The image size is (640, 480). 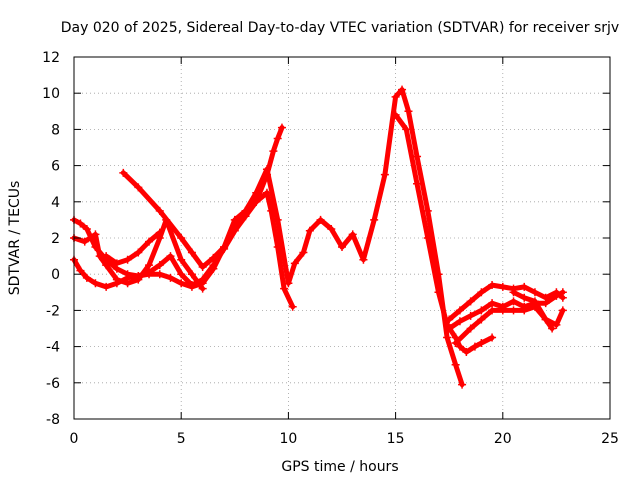 What do you see at coordinates (51, 58) in the screenshot?
I see `y-tick-label: 12` at bounding box center [51, 58].